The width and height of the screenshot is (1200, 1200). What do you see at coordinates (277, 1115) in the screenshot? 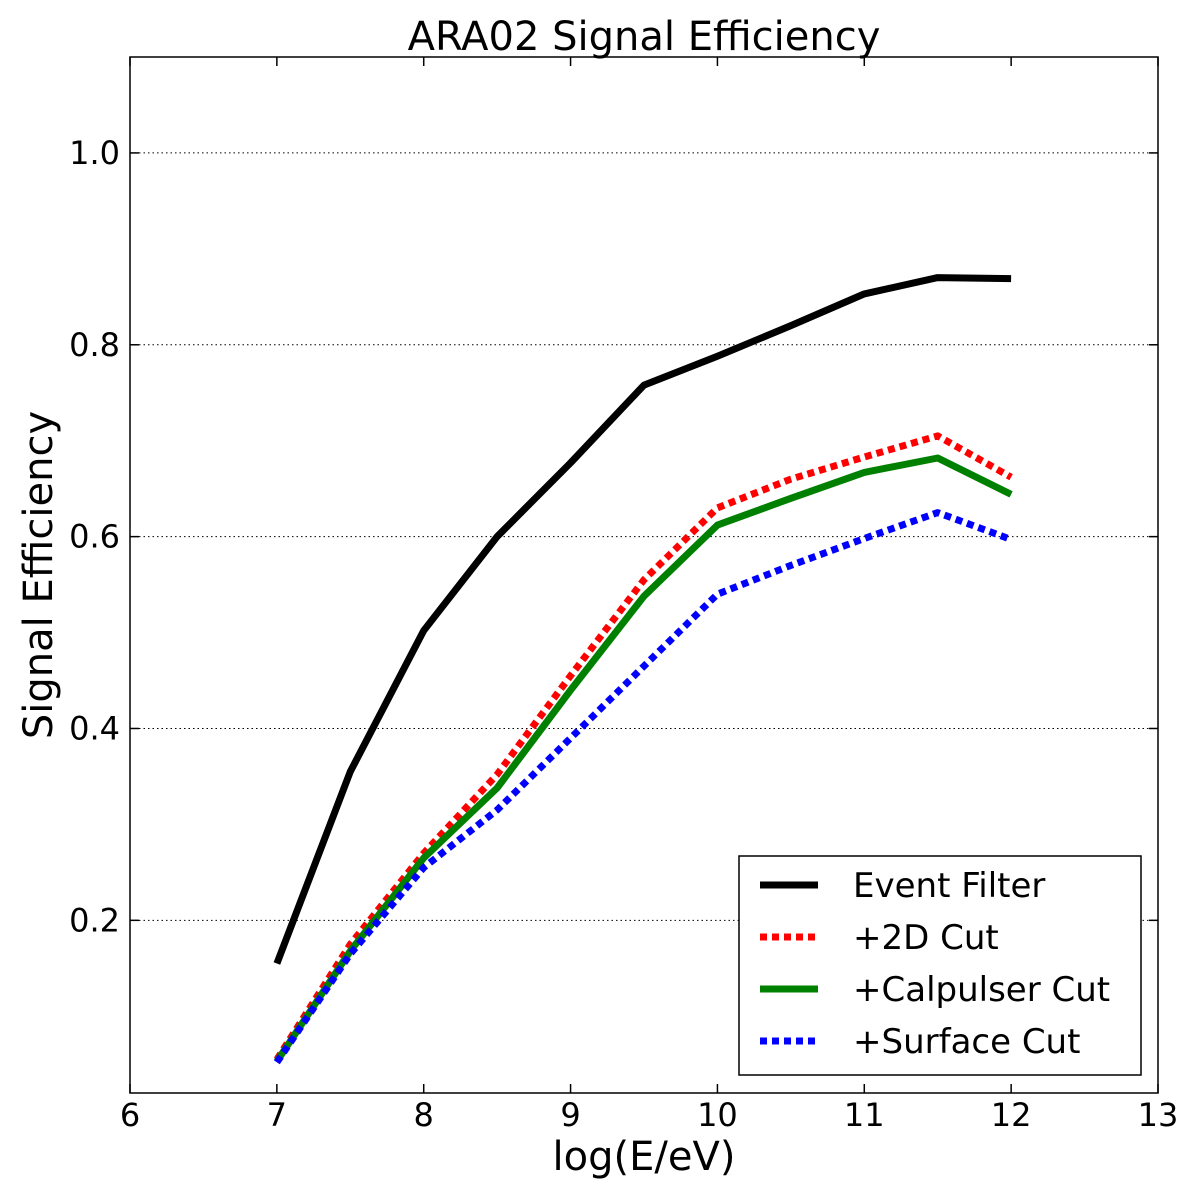
I see `x-tick-label: 7` at bounding box center [277, 1115].